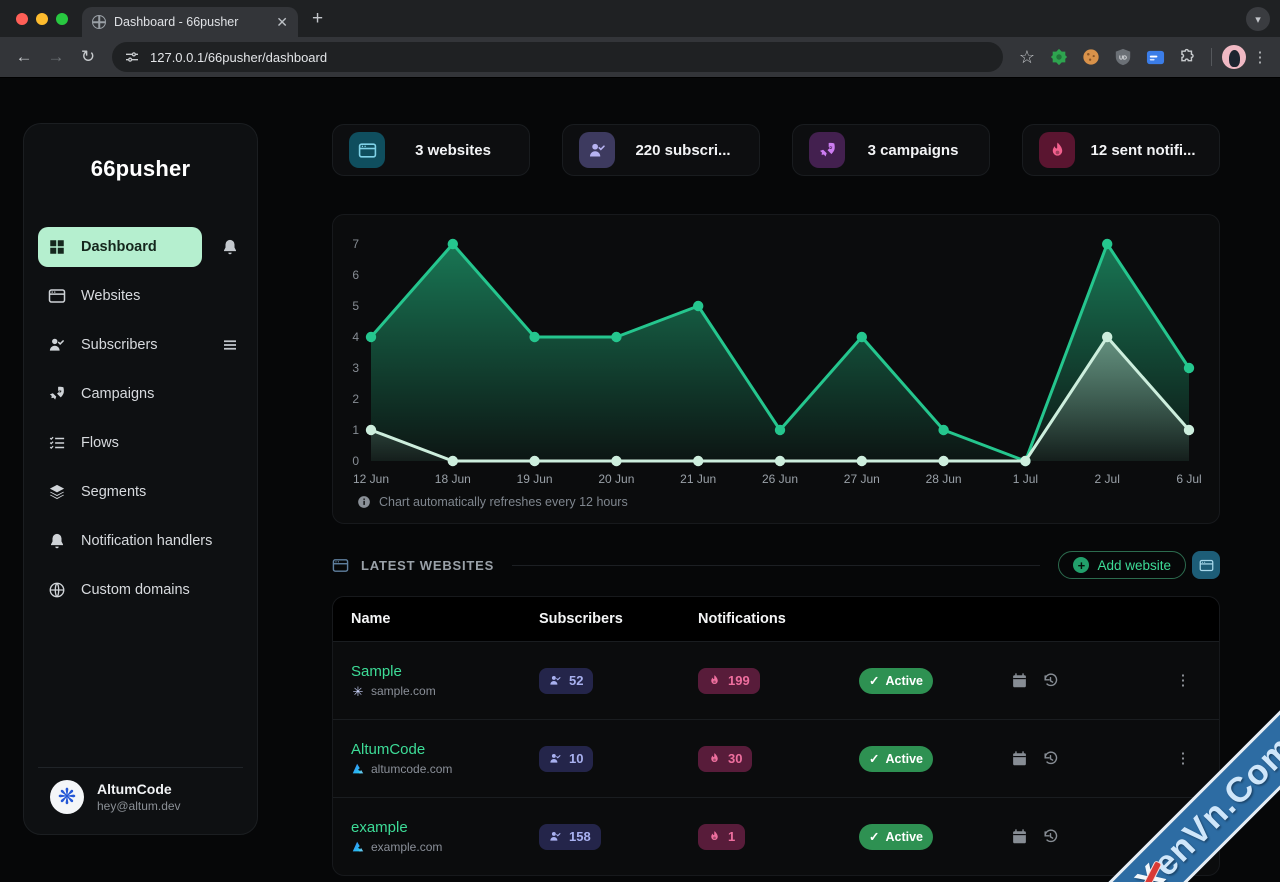 The height and width of the screenshot is (882, 1280). Describe the element at coordinates (1258, 19) in the screenshot. I see `tab-search-chevron-icon: ▾` at that location.